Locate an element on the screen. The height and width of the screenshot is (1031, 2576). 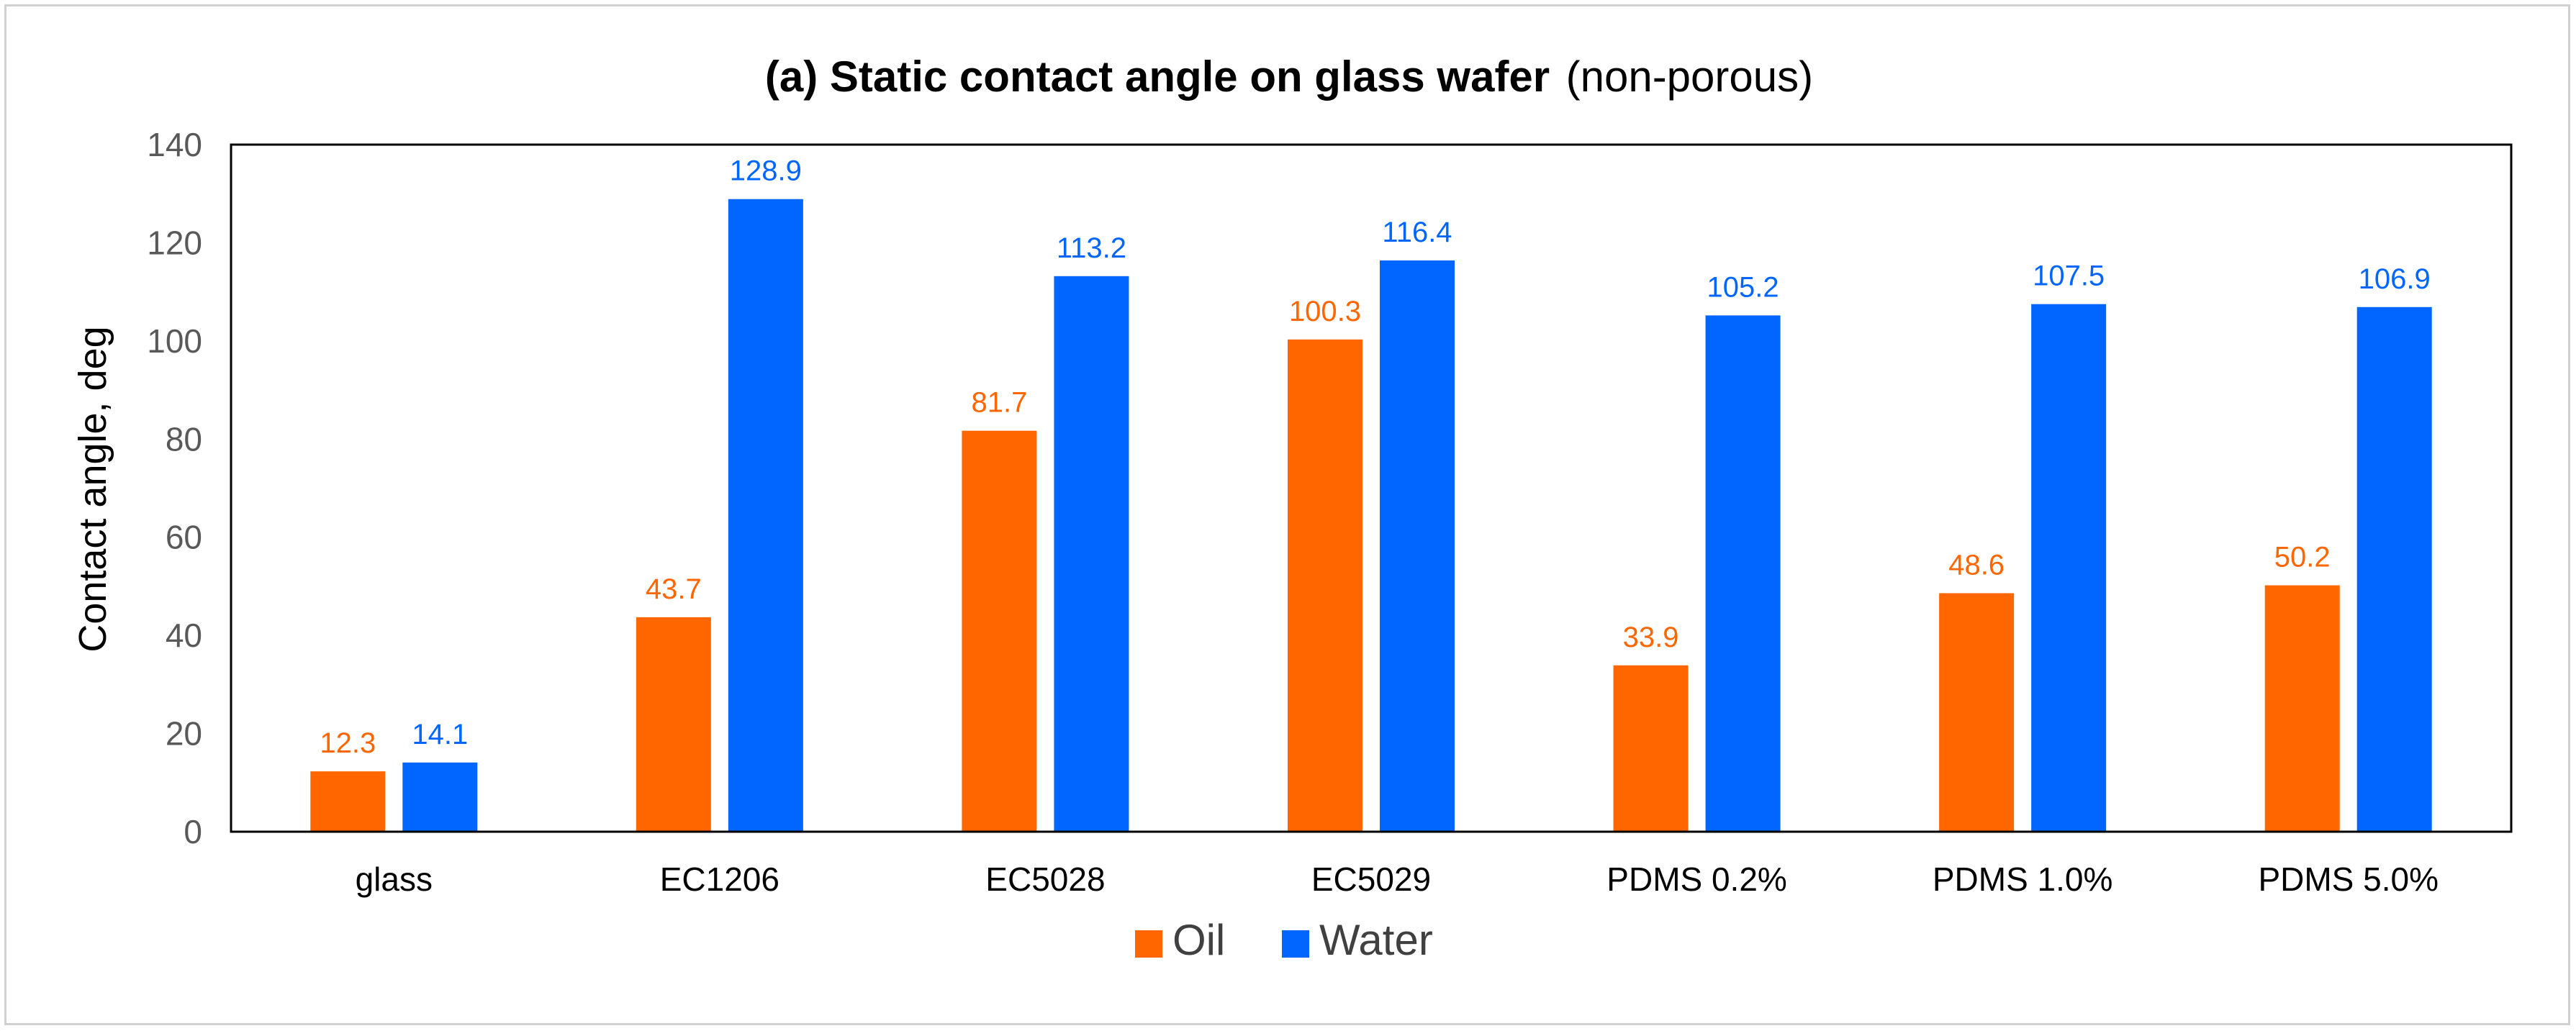
chart-title-suffix: (non-porous) is located at coordinates (1690, 77).